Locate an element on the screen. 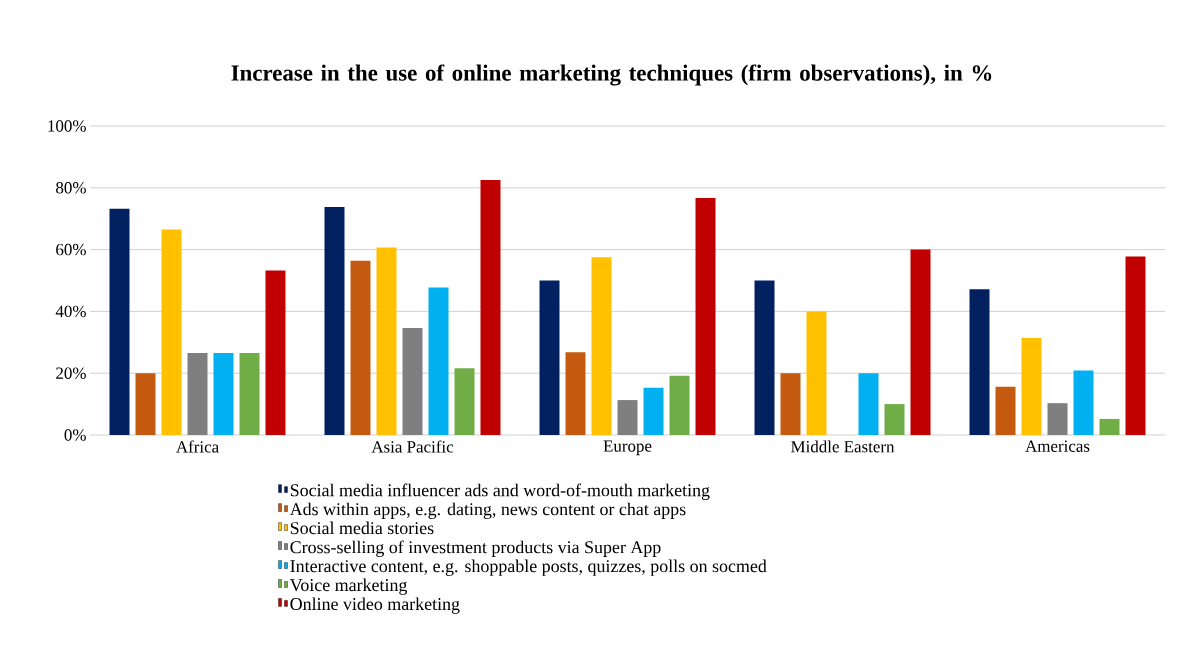  y-tick-label: 40% is located at coordinates (70, 311).